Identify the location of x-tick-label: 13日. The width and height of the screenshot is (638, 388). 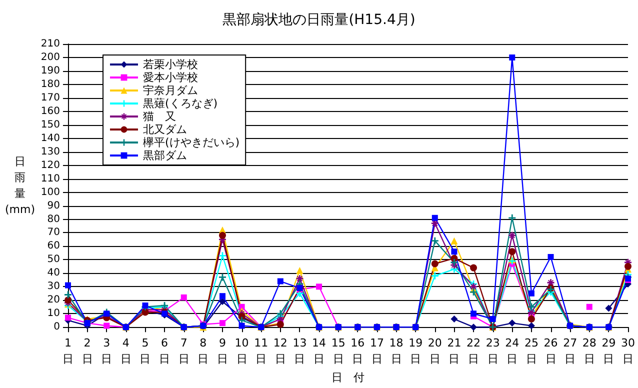
(299, 351).